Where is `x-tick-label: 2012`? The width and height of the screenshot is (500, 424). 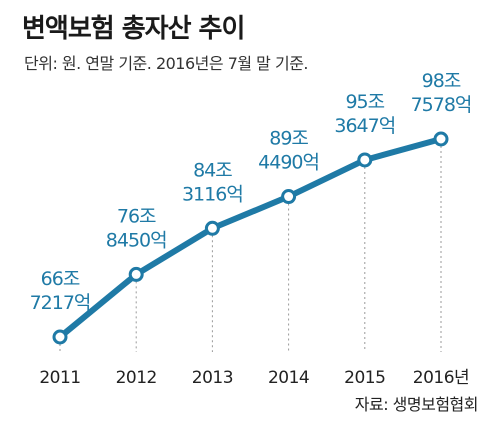 x-tick-label: 2012 is located at coordinates (136, 378).